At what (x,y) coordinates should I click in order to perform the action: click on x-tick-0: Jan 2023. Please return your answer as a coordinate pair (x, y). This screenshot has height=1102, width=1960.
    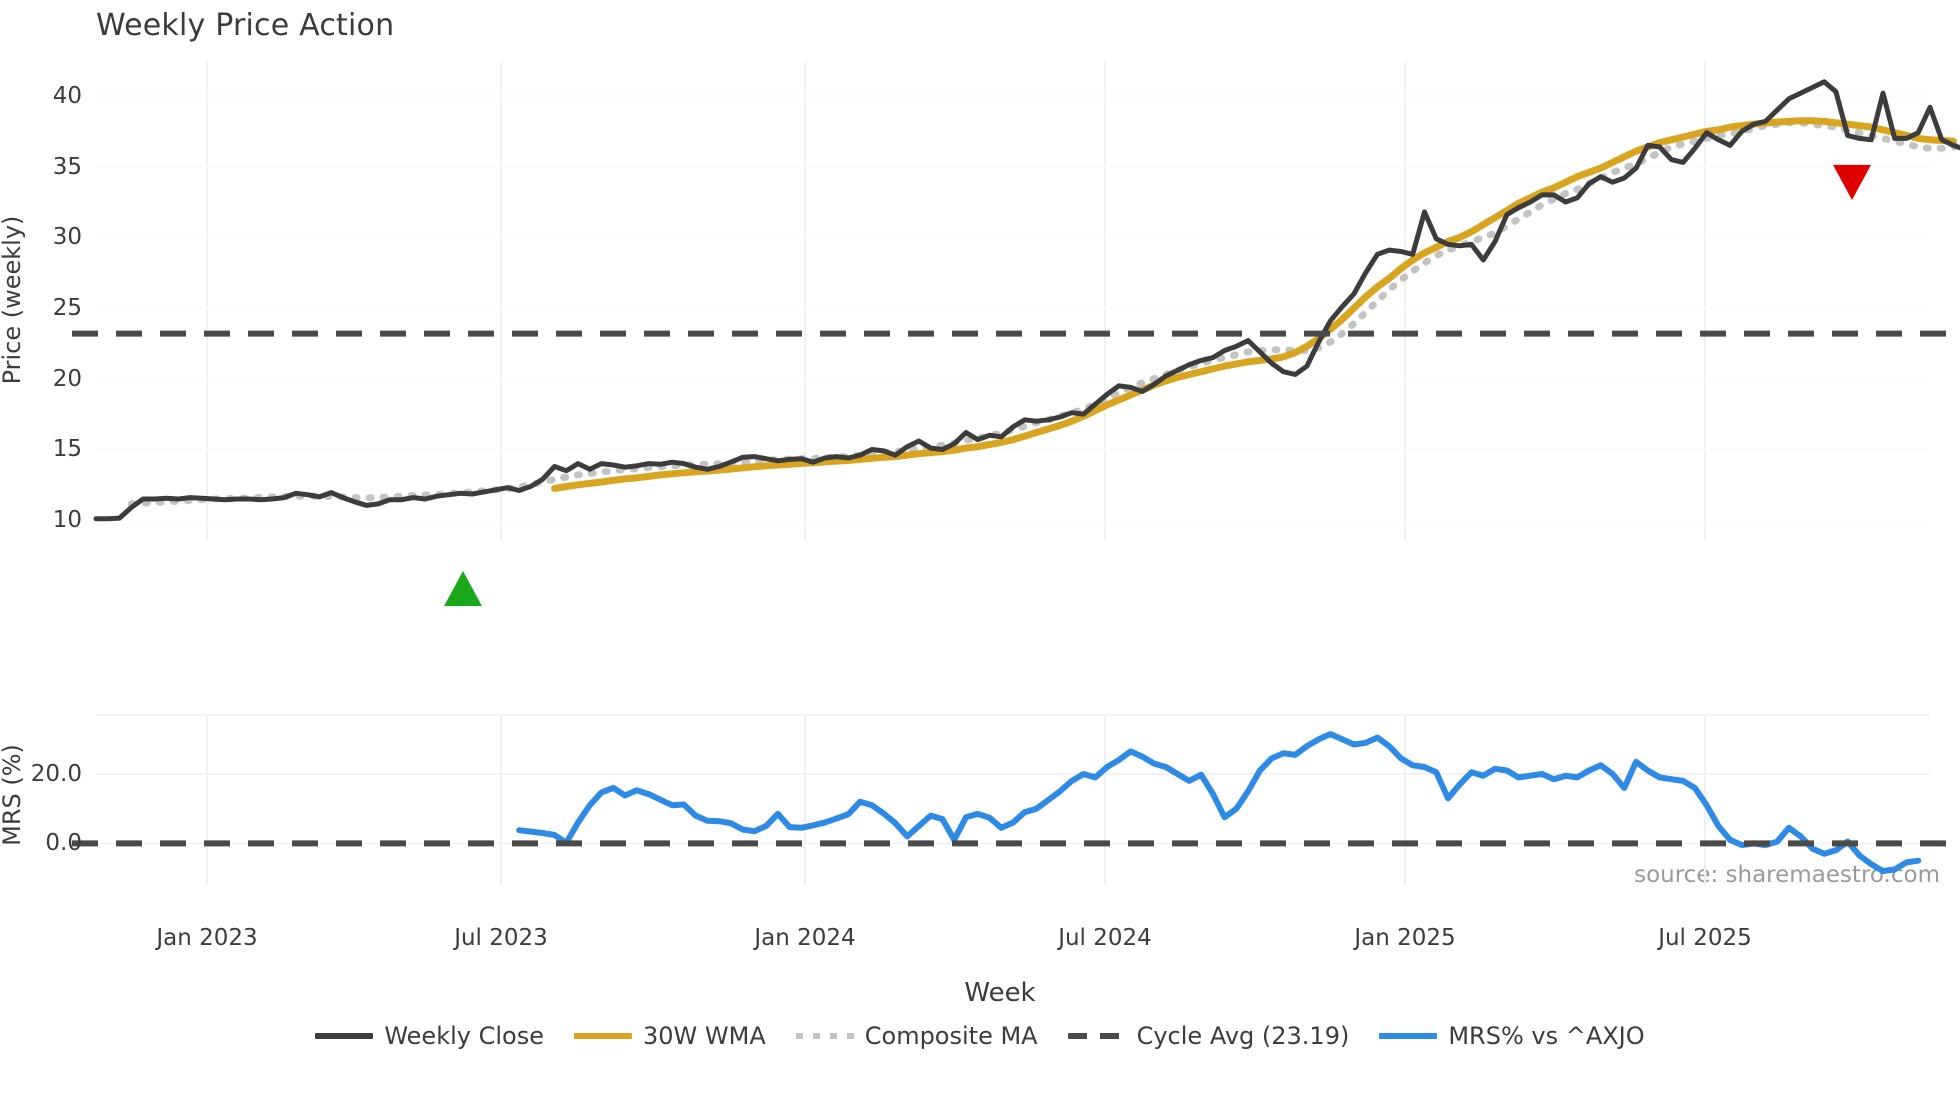
    Looking at the image, I should click on (207, 938).